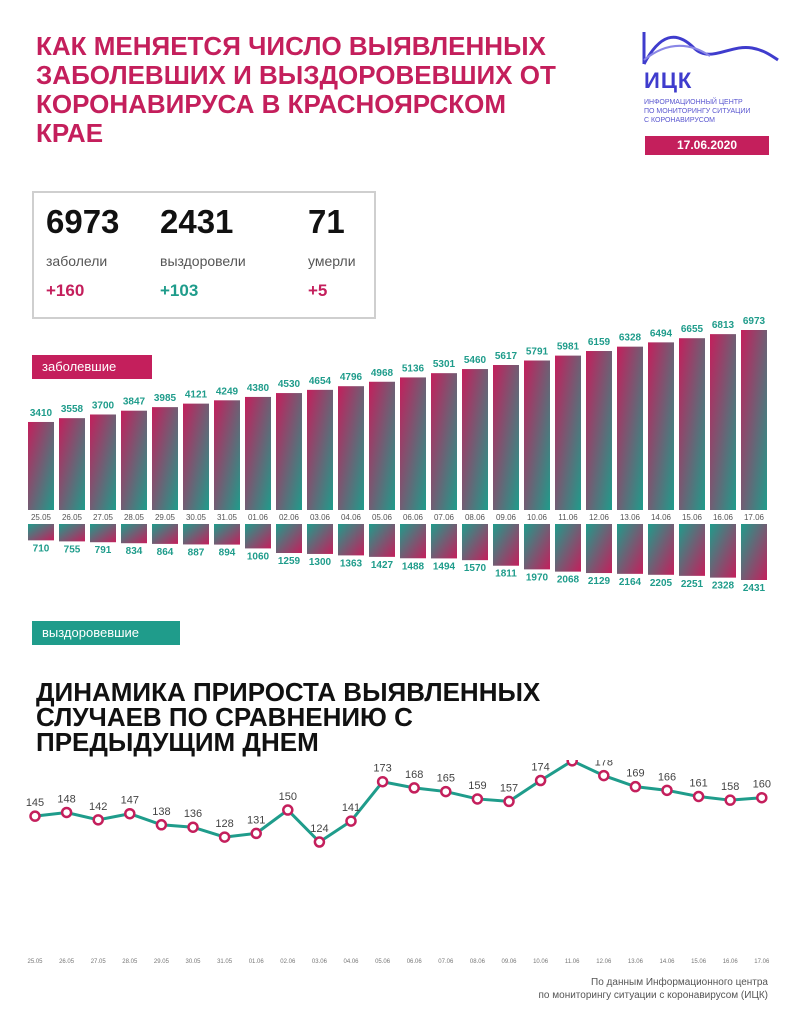  What do you see at coordinates (572, 962) in the screenshot?
I see `growth-date-tick: 11.06` at bounding box center [572, 962].